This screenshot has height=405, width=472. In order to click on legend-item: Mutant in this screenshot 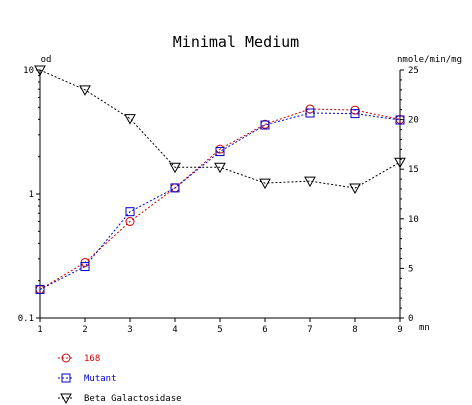, I will do `click(87, 378)`.